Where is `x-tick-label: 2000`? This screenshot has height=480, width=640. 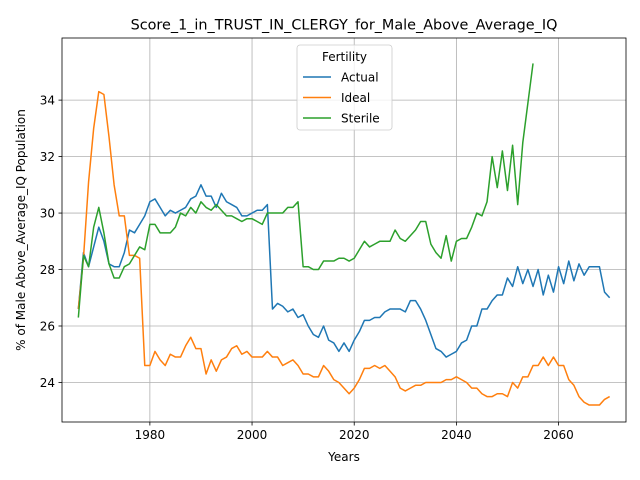
x-tick-label: 2000 is located at coordinates (252, 435).